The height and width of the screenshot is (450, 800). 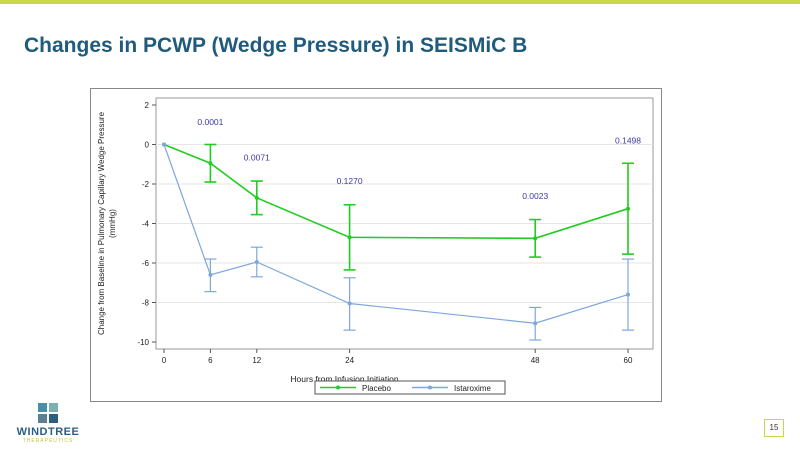 What do you see at coordinates (628, 360) in the screenshot?
I see `x-tick-label: 60` at bounding box center [628, 360].